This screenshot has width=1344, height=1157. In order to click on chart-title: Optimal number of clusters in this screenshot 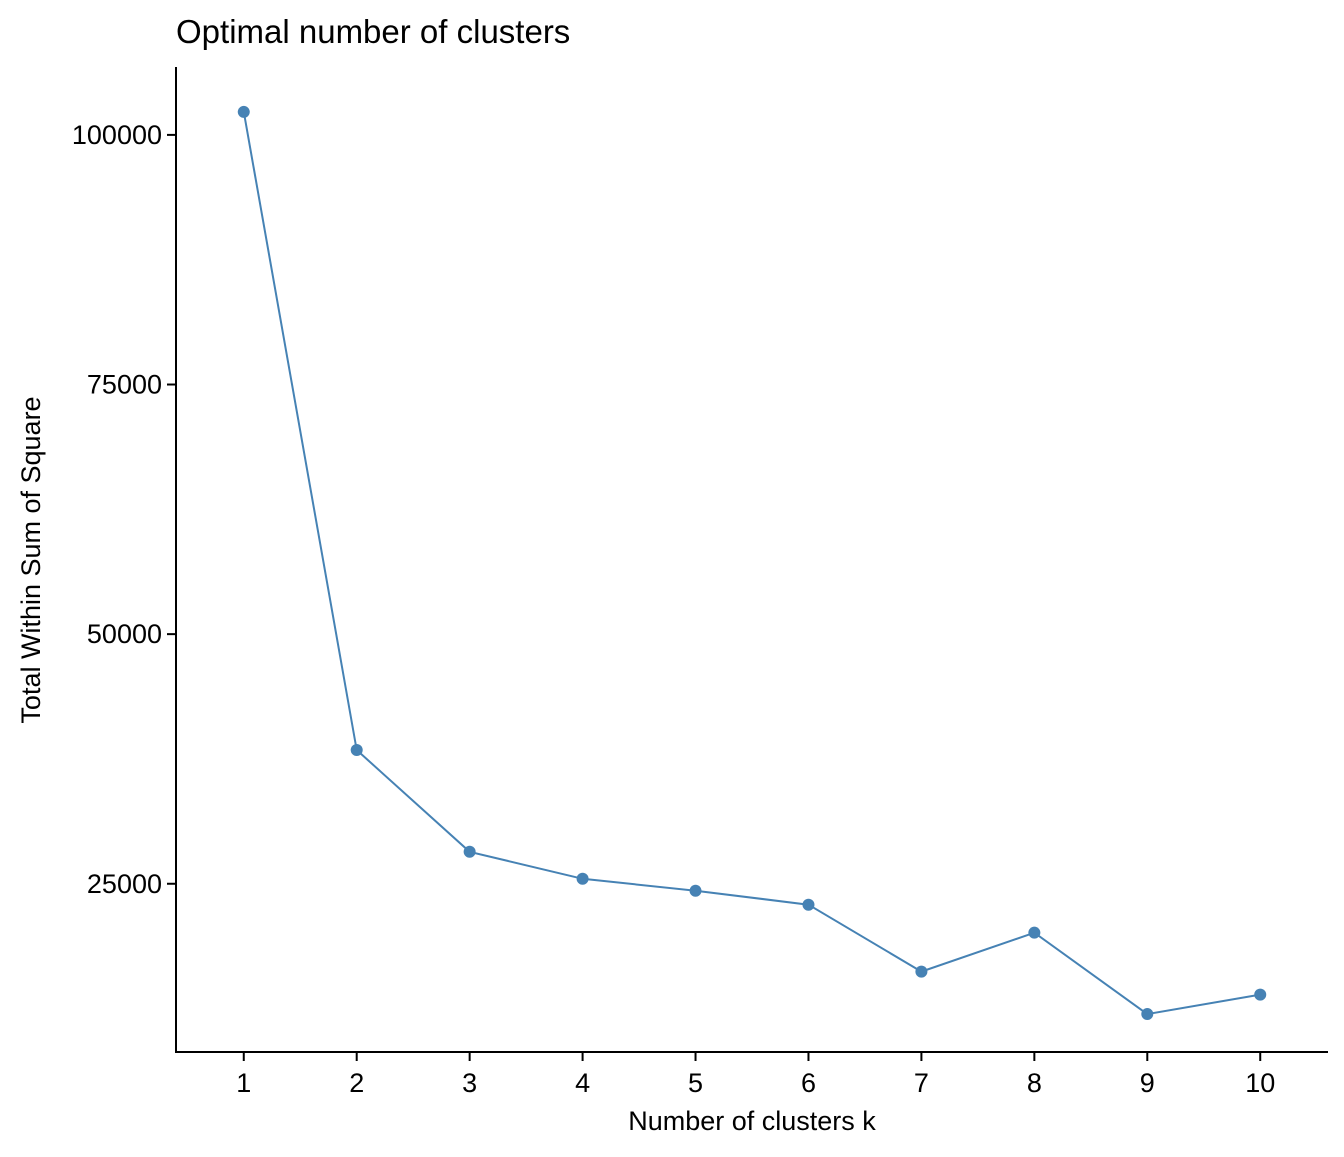, I will do `click(373, 31)`.